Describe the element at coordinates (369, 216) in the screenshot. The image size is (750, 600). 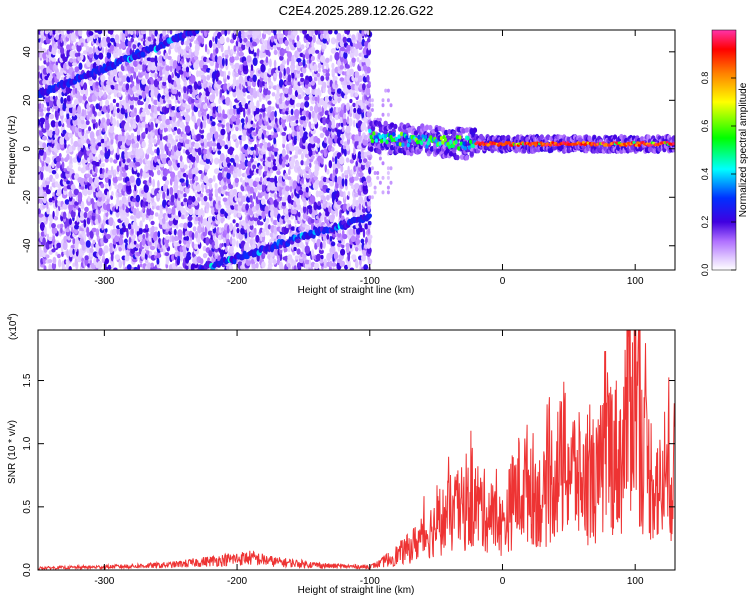
I see `heatmap-trace-cell` at that location.